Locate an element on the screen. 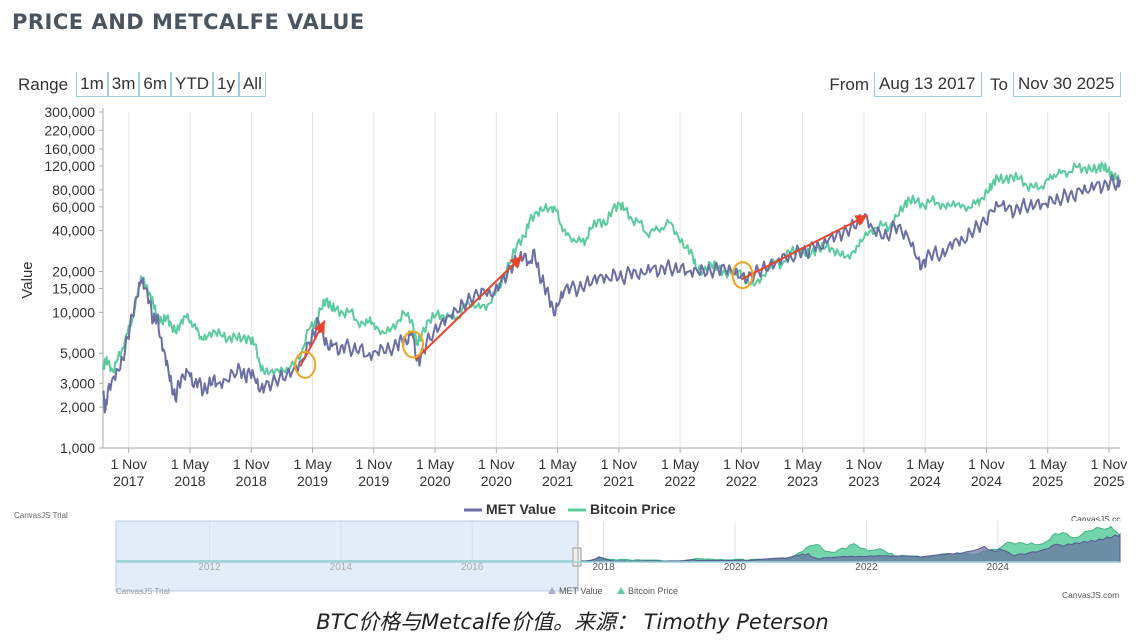 The width and height of the screenshot is (1145, 643). y-axis-title: Value is located at coordinates (27, 279).